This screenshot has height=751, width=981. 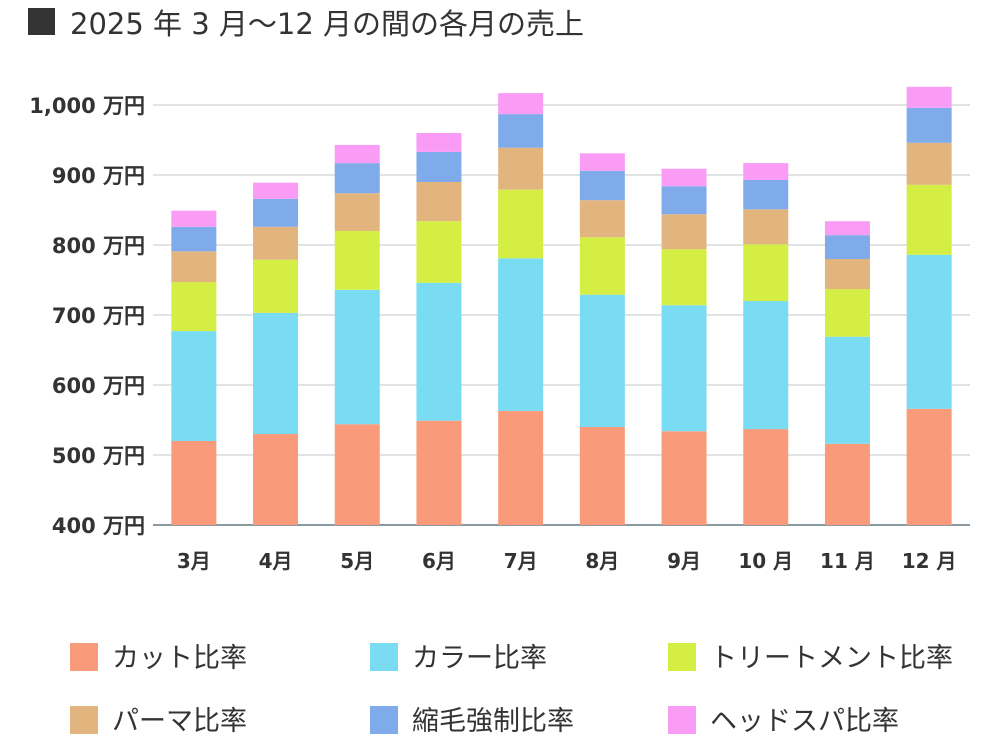 I want to click on legend-item: ヘッドスパ比率, so click(x=783, y=721).